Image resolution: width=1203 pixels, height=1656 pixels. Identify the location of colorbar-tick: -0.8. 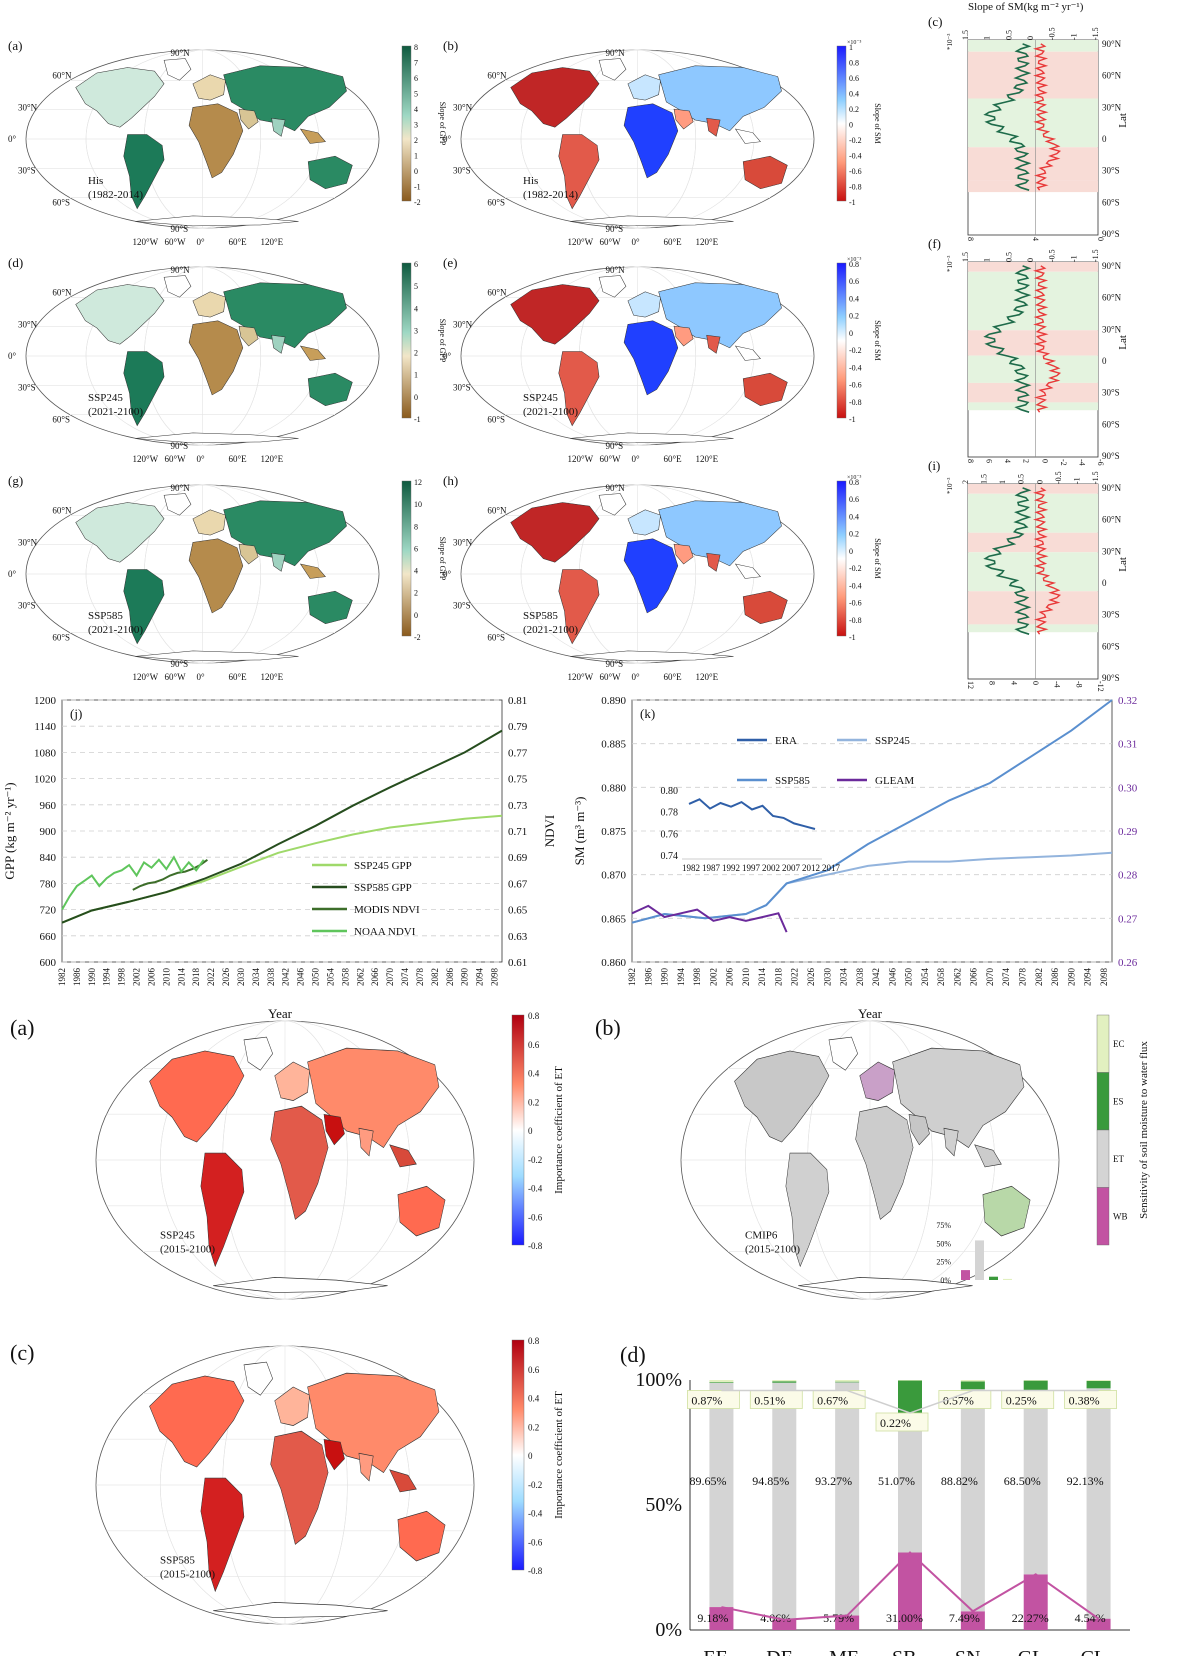
(855, 402).